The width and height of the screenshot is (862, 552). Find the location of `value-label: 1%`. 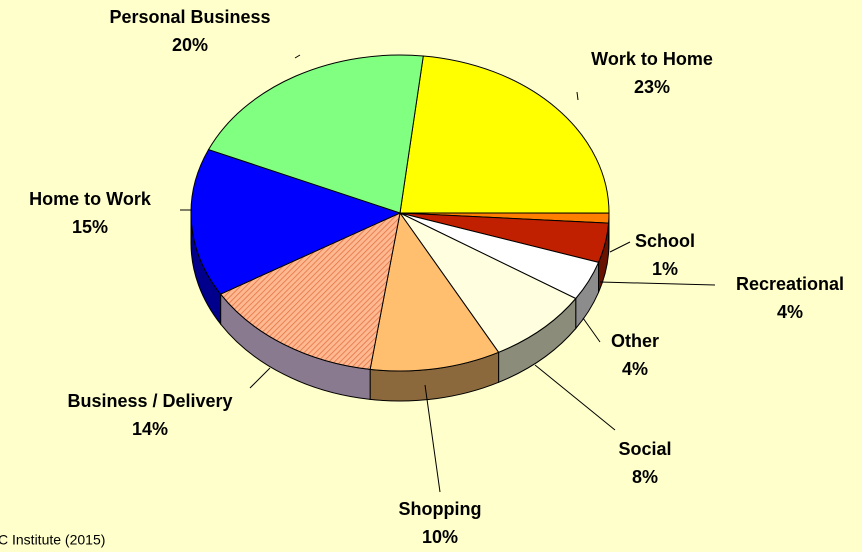

value-label: 1% is located at coordinates (665, 269).